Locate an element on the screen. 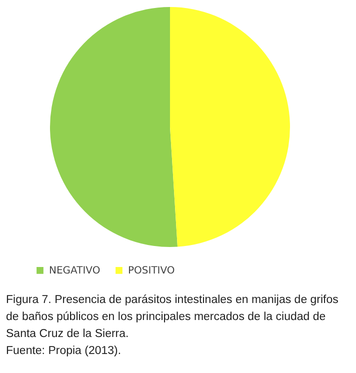  source-note: Fuente: Propia (2013). is located at coordinates (64, 351).